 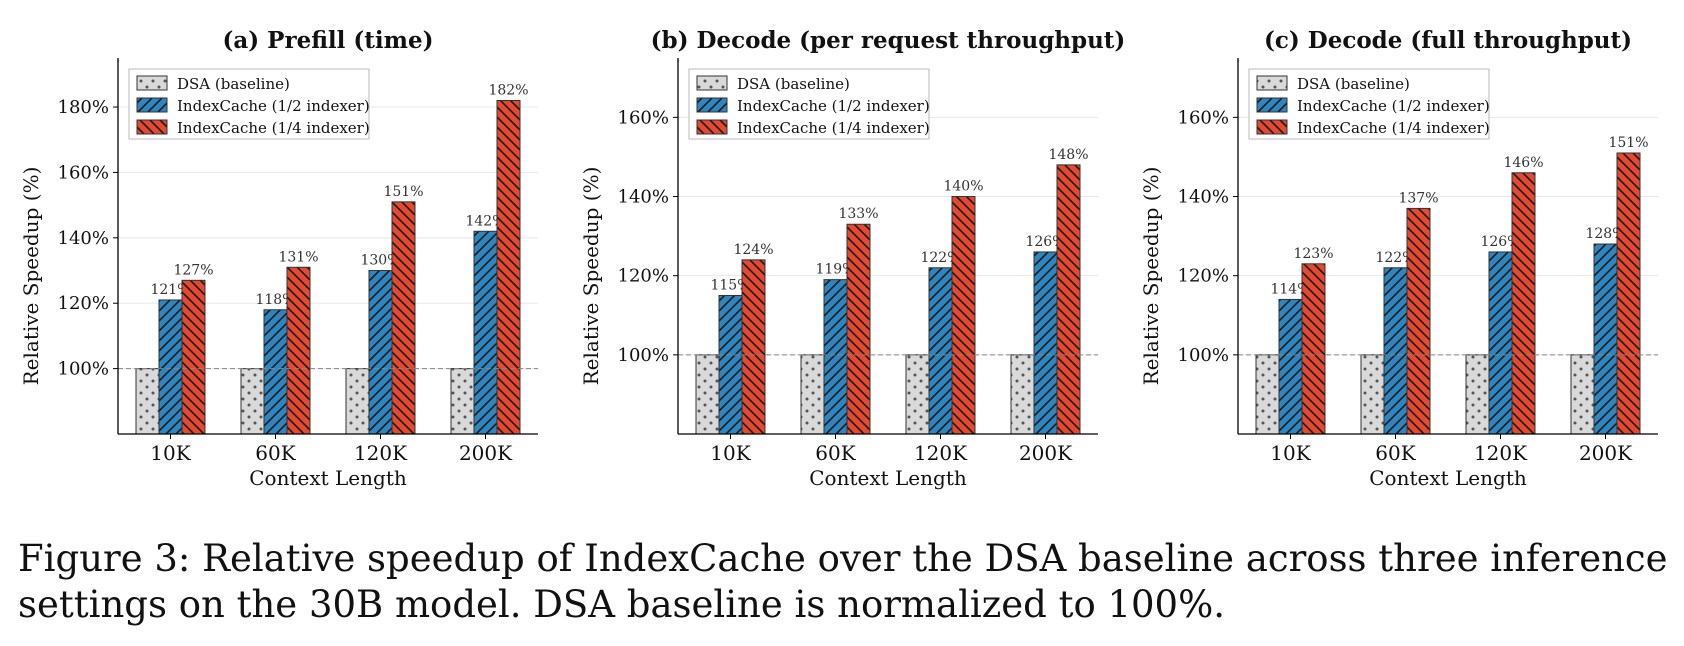 I want to click on data-label: 128%, so click(x=1605, y=234).